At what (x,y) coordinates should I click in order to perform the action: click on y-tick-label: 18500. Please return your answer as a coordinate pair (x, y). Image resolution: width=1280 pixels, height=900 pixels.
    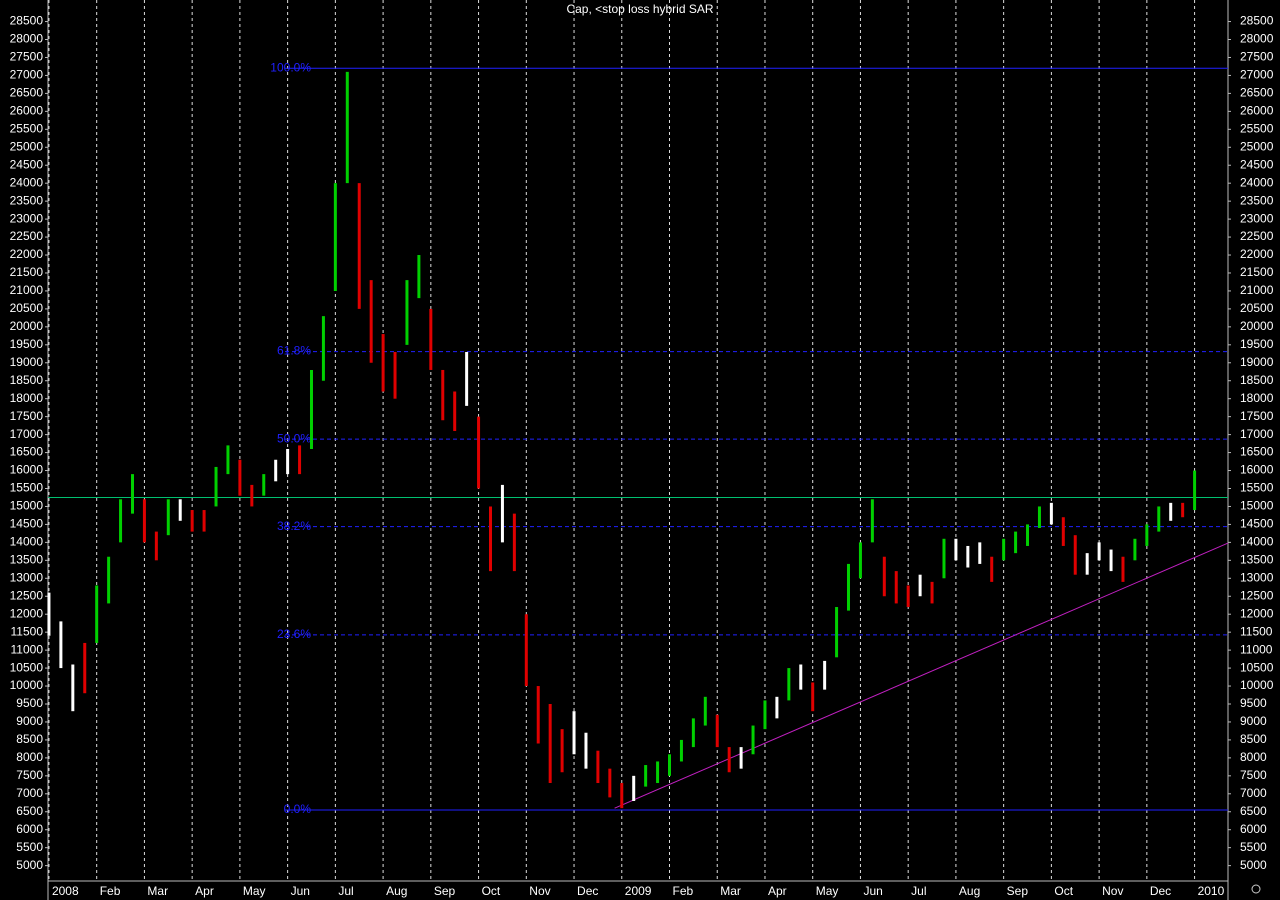
    Looking at the image, I should click on (27, 380).